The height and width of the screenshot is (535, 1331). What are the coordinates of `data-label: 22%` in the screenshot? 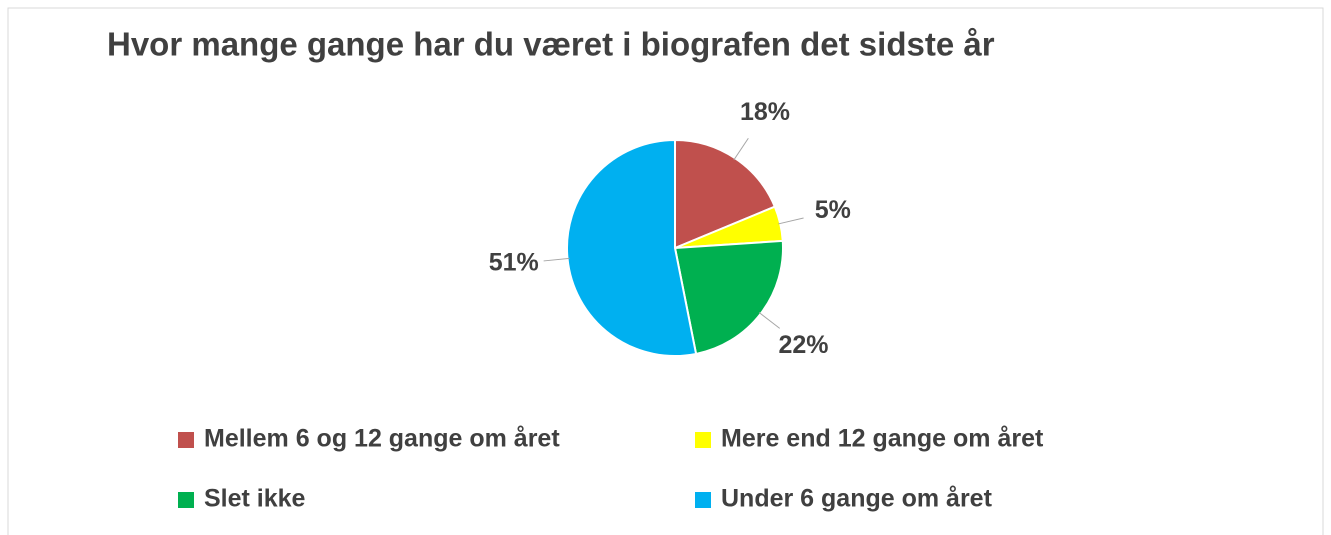 It's located at (803, 345).